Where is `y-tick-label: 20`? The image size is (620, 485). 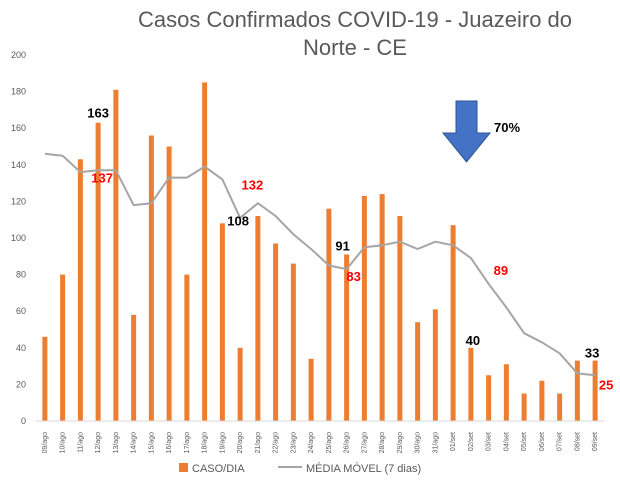 y-tick-label: 20 is located at coordinates (21, 384).